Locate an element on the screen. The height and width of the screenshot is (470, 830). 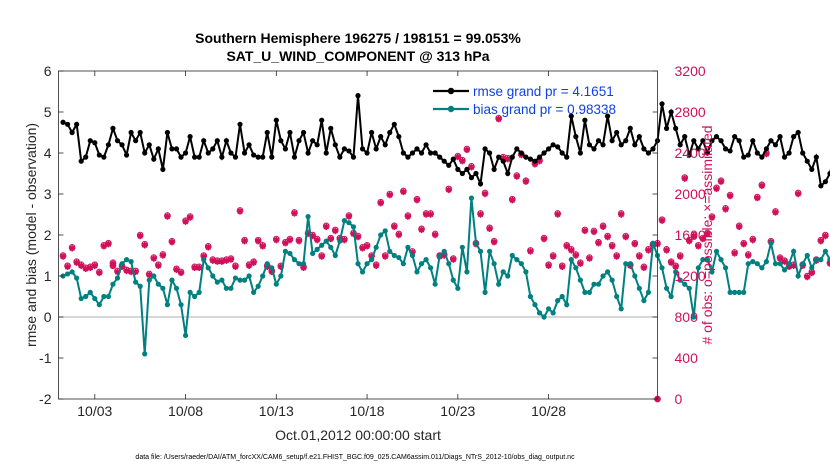
y2-tick-label: 800 is located at coordinates (687, 317).